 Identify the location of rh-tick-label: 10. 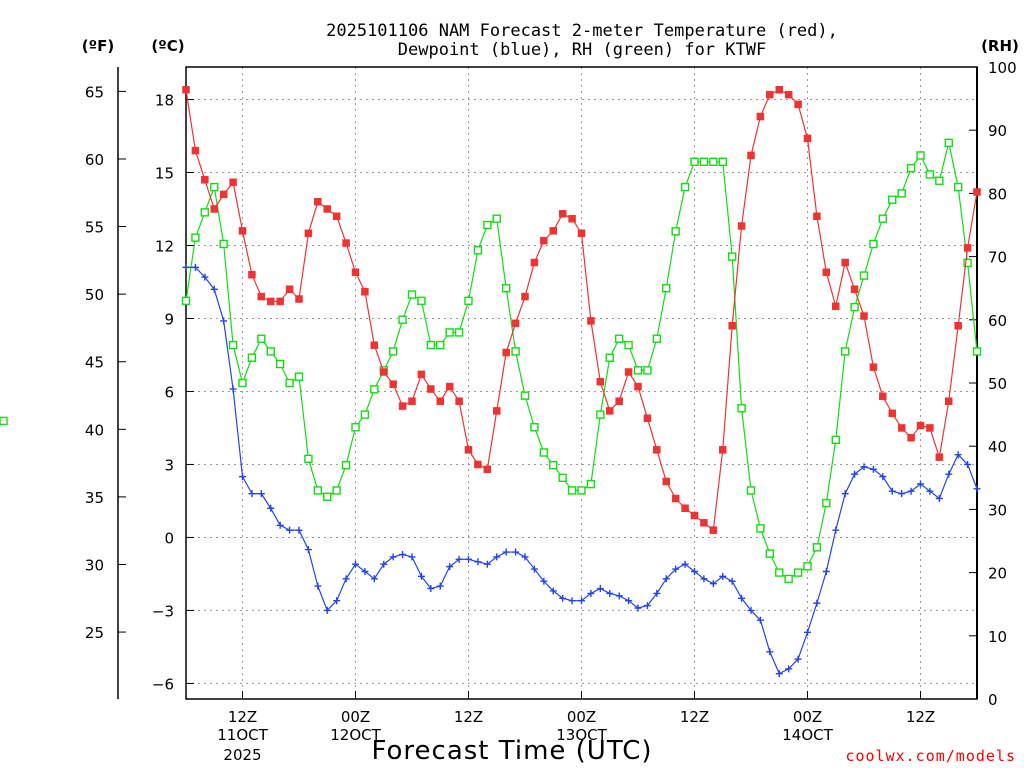
(997, 637).